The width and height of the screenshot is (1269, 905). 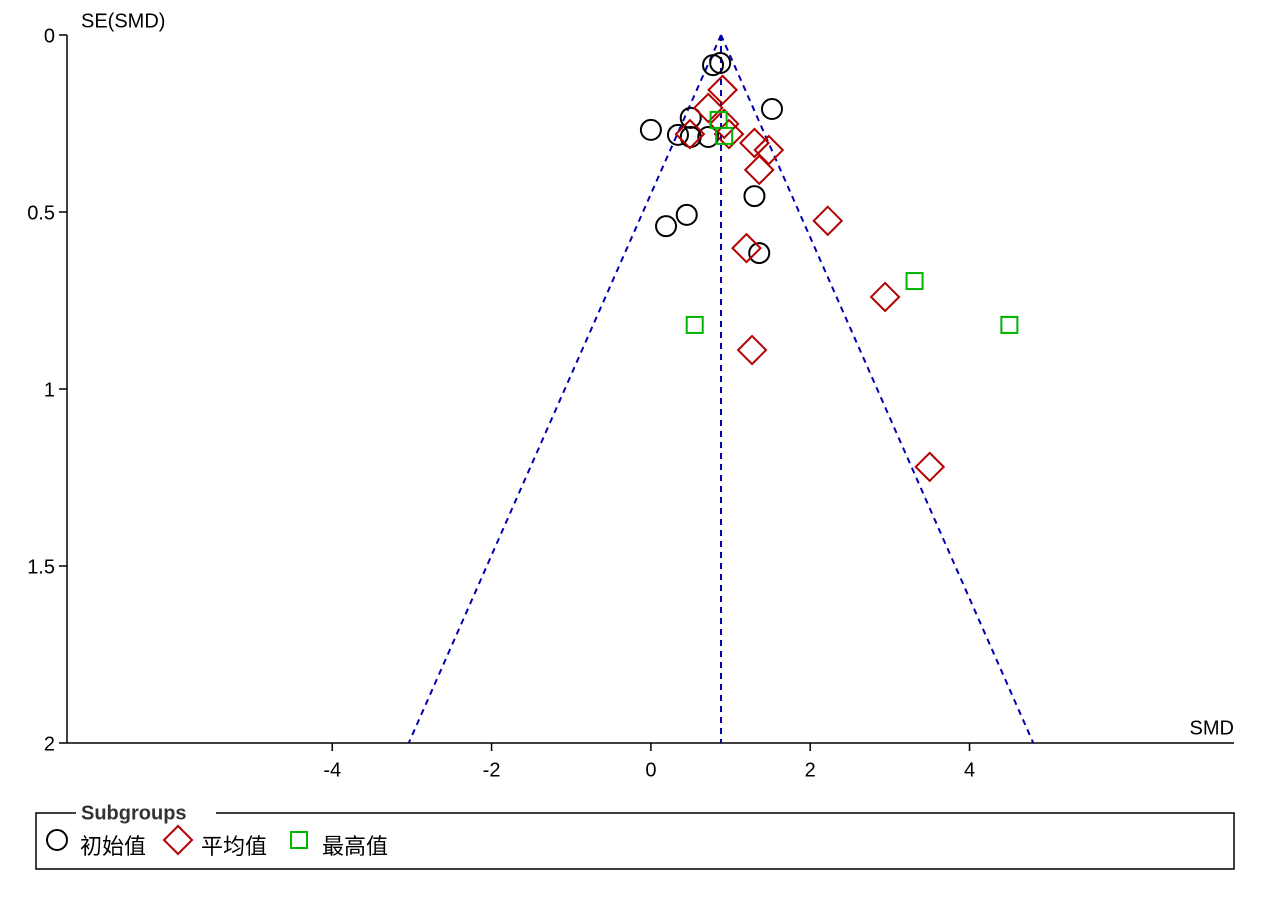 What do you see at coordinates (492, 770) in the screenshot?
I see `x-tick-label: -2` at bounding box center [492, 770].